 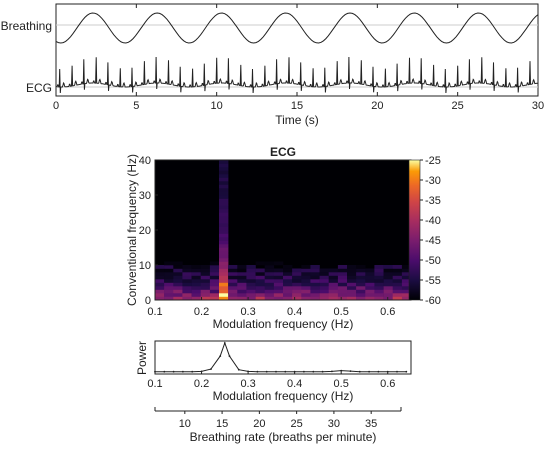 I want to click on time-tick-label: 10, so click(x=217, y=106).